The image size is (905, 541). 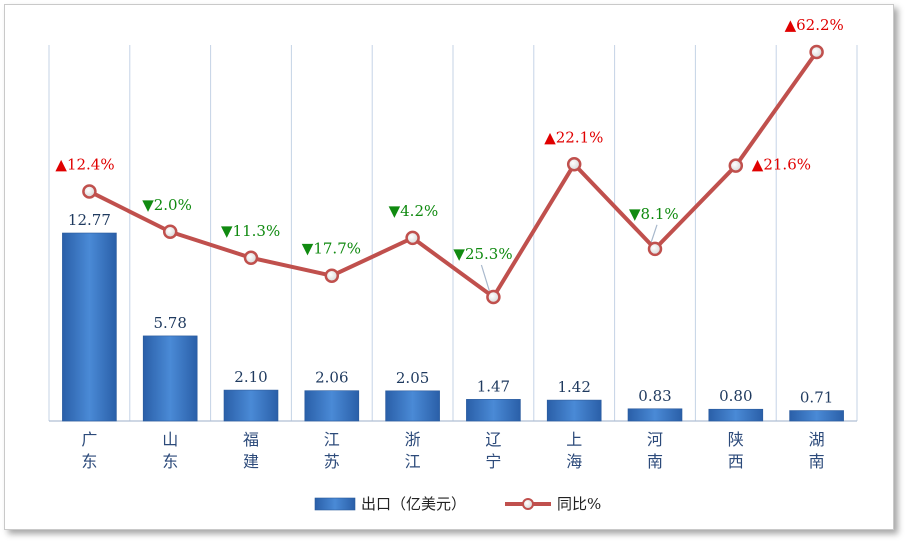 What do you see at coordinates (335, 504) in the screenshot?
I see `legend-bar-swatch` at bounding box center [335, 504].